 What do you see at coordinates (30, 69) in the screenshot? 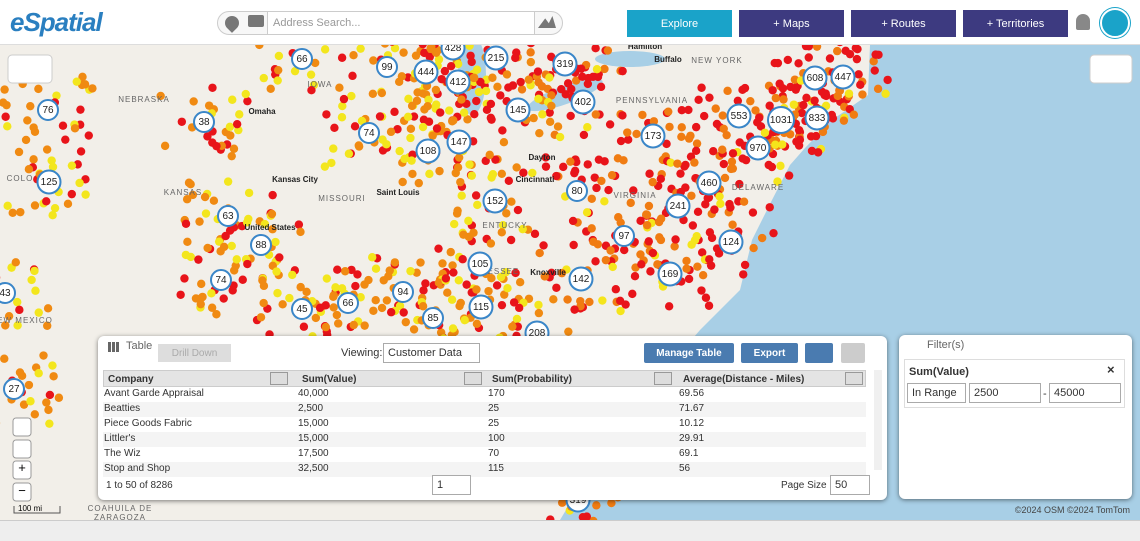
I see `tools-button` at bounding box center [30, 69].